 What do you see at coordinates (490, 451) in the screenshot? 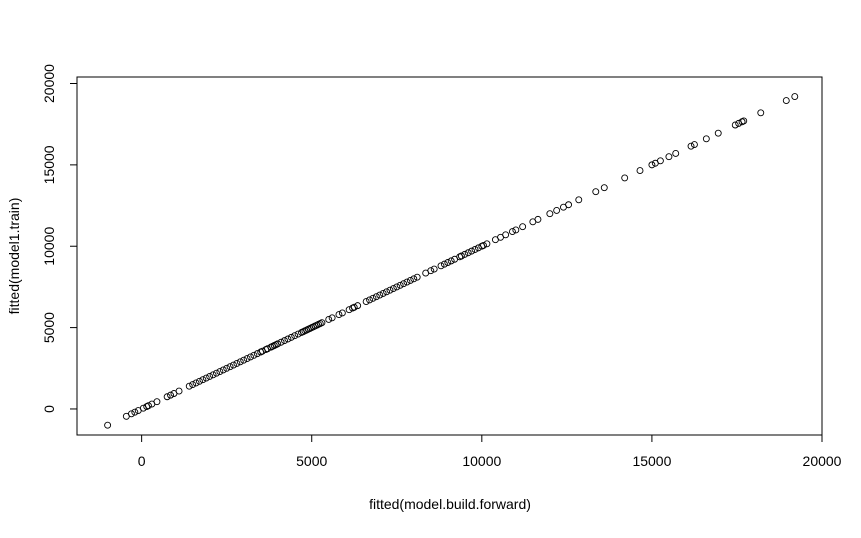
I see `x-axis: 0 5000 10000 15000 20000` at bounding box center [490, 451].